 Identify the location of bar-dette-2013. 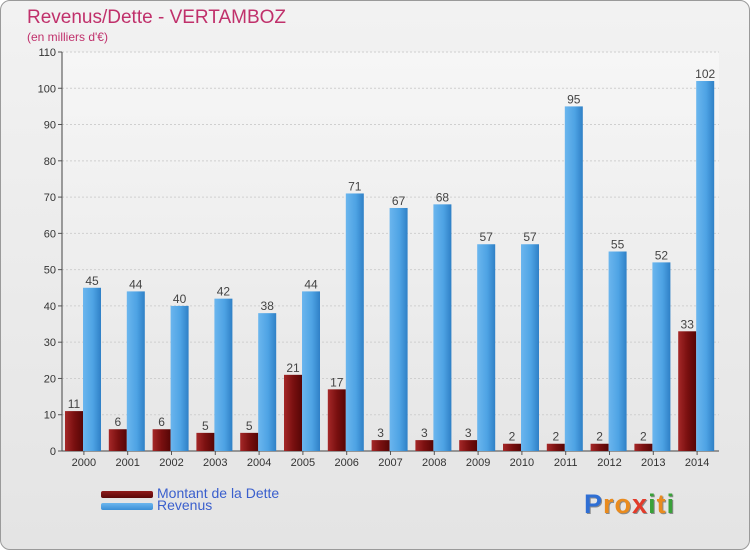
(643, 447).